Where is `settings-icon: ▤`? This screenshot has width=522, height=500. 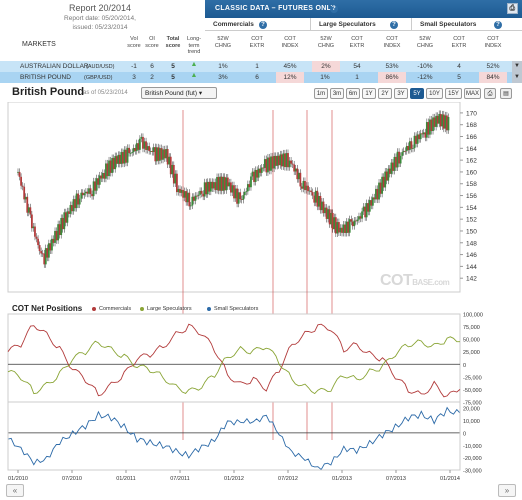
settings-icon: ▤ is located at coordinates (506, 93).